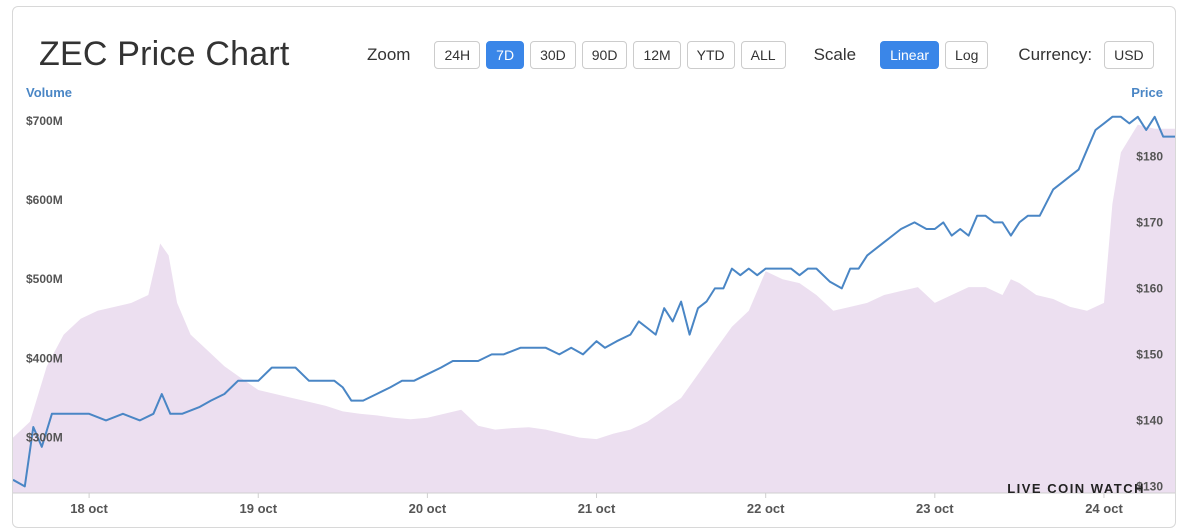  What do you see at coordinates (910, 55) in the screenshot?
I see `scale-linear-button: Linear` at bounding box center [910, 55].